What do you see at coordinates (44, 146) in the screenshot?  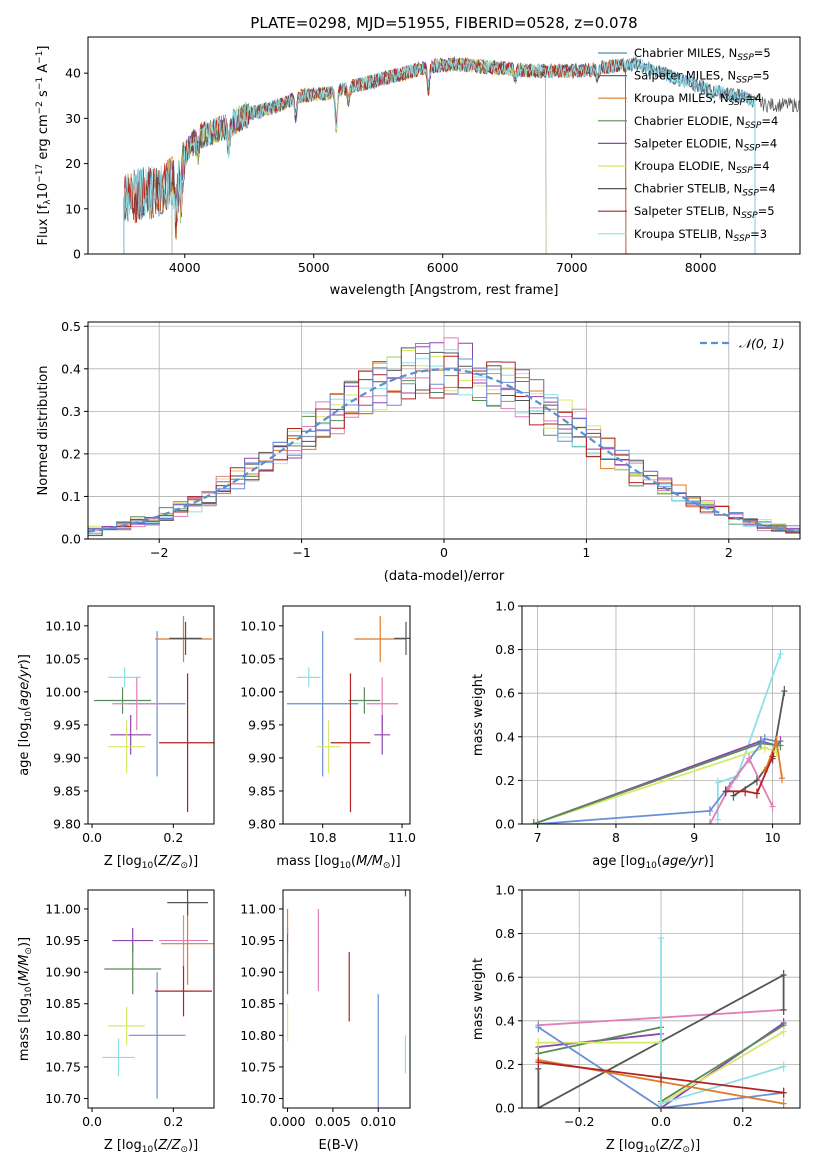 I see `spectrum-ylabel: Flux [fλ​10−17​ erg cm−2​ s−1​ A−1​]` at bounding box center [44, 146].